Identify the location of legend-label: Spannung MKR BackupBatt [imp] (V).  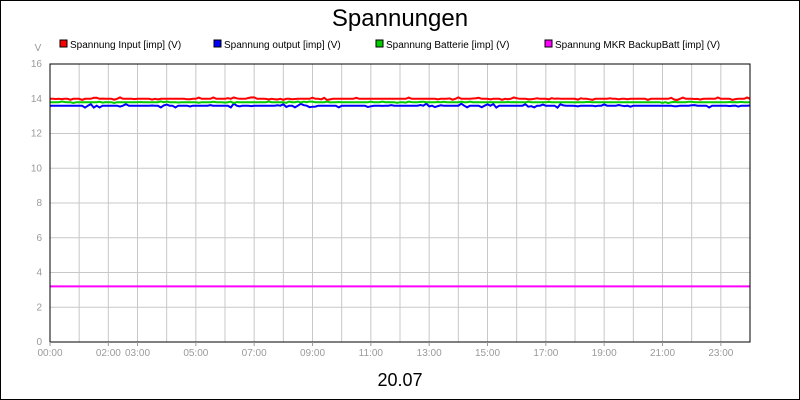
(637, 45).